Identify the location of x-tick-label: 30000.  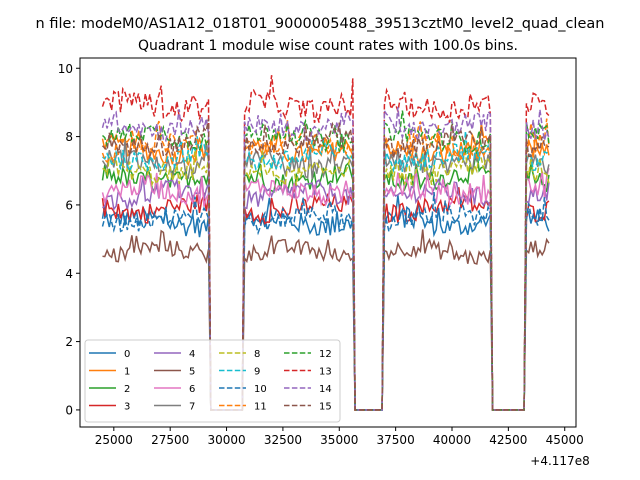
(226, 440).